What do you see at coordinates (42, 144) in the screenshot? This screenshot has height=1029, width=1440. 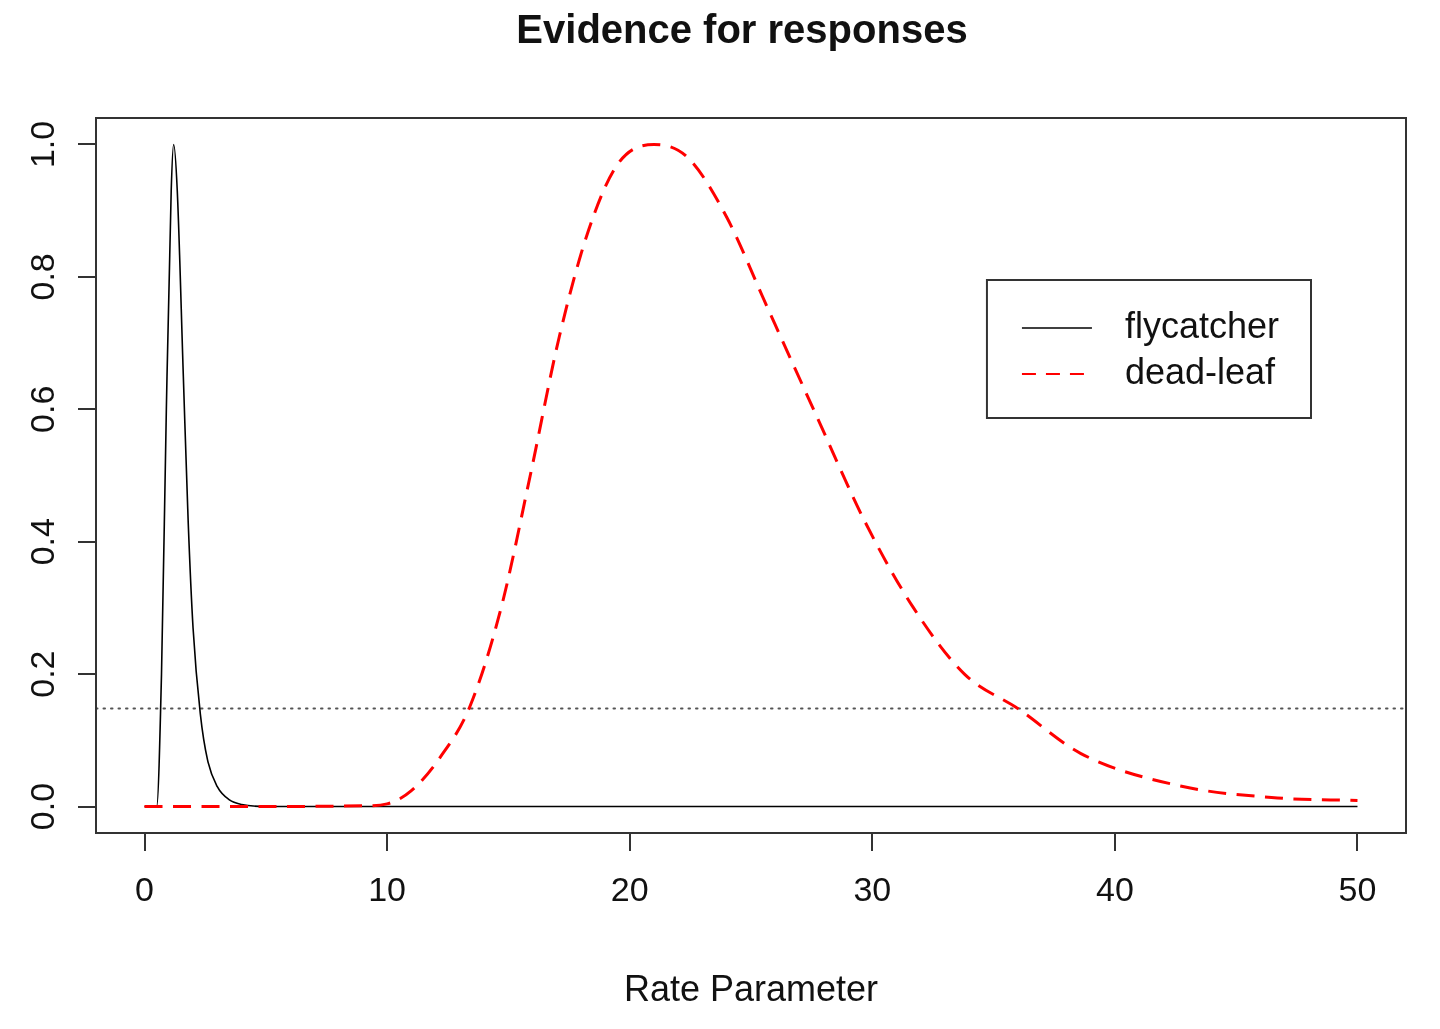 I see `y-tick-label: 1.0` at bounding box center [42, 144].